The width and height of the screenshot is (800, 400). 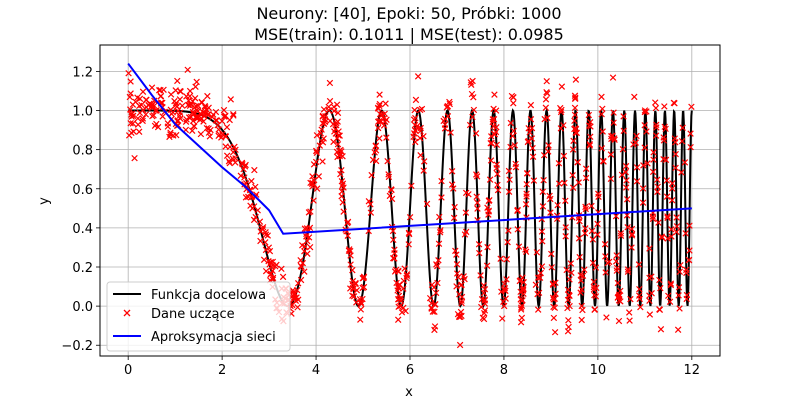 I want to click on chart-title-line1: Neurony: [40], Epoki: 50, Próbki: 1000, so click(x=408, y=13).